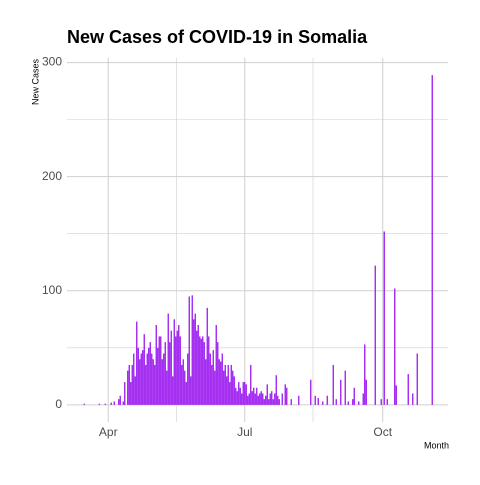 The width and height of the screenshot is (480, 485). What do you see at coordinates (108, 432) in the screenshot?
I see `x-tick-label: Apr` at bounding box center [108, 432].